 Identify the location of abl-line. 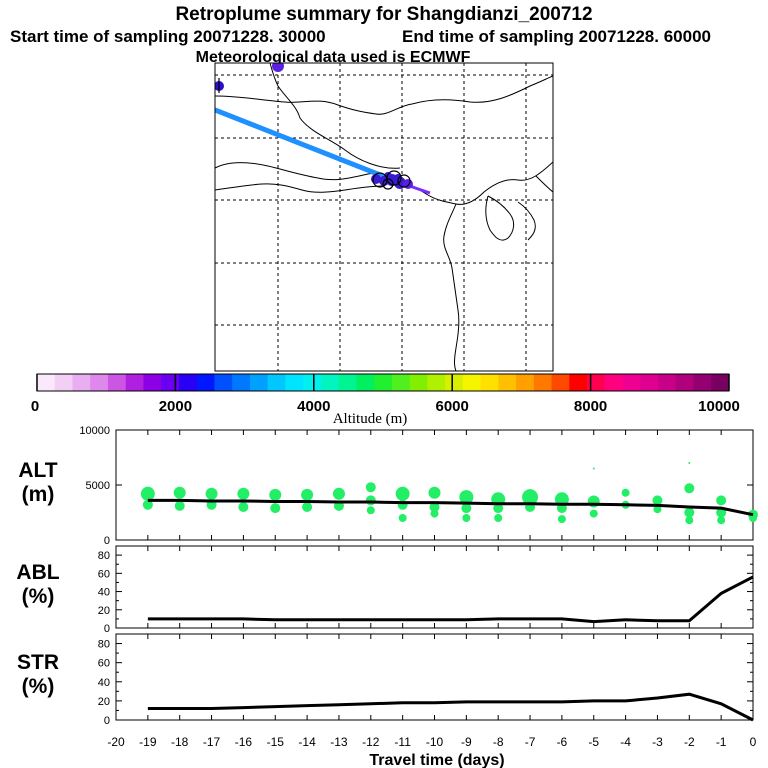
(450, 599).